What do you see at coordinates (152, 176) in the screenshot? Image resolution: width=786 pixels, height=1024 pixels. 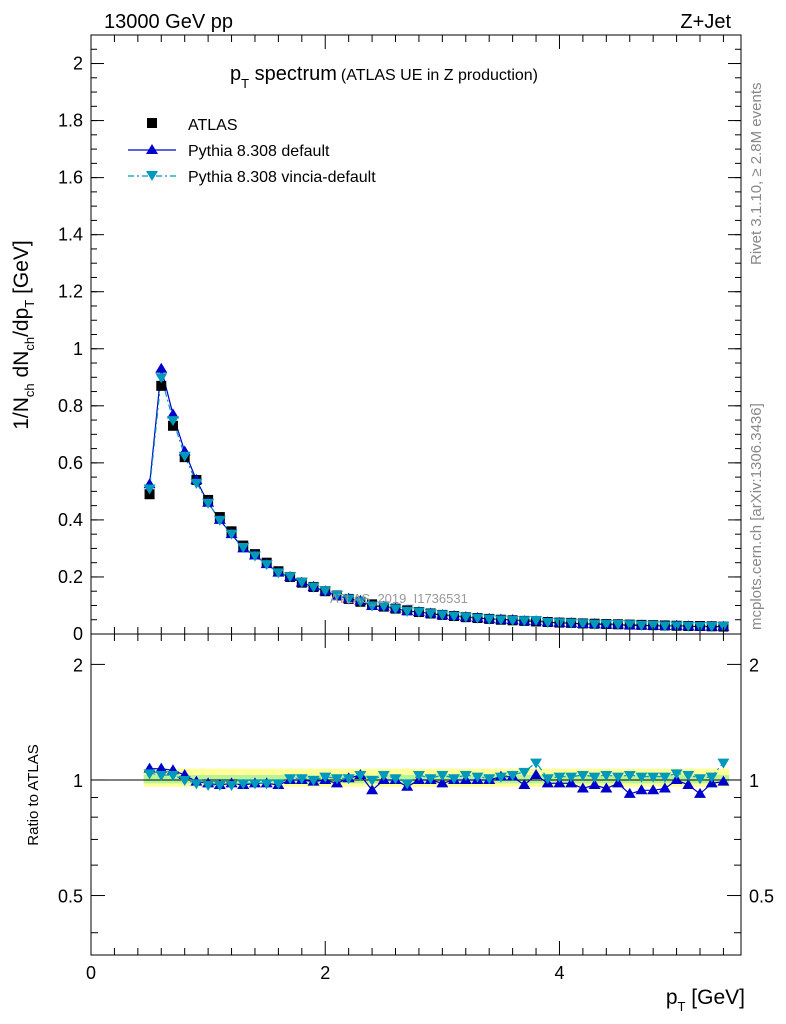 I see `legend-vincia-marker` at bounding box center [152, 176].